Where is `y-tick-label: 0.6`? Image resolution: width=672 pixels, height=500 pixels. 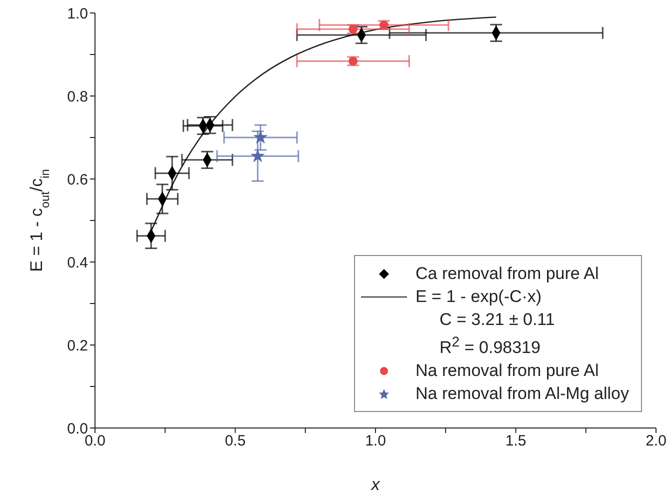 y-tick-label: 0.6 is located at coordinates (77, 179).